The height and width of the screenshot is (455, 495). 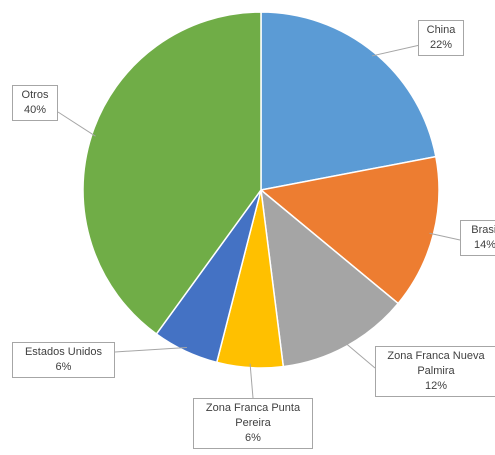 What do you see at coordinates (441, 30) in the screenshot?
I see `category-label: China` at bounding box center [441, 30].